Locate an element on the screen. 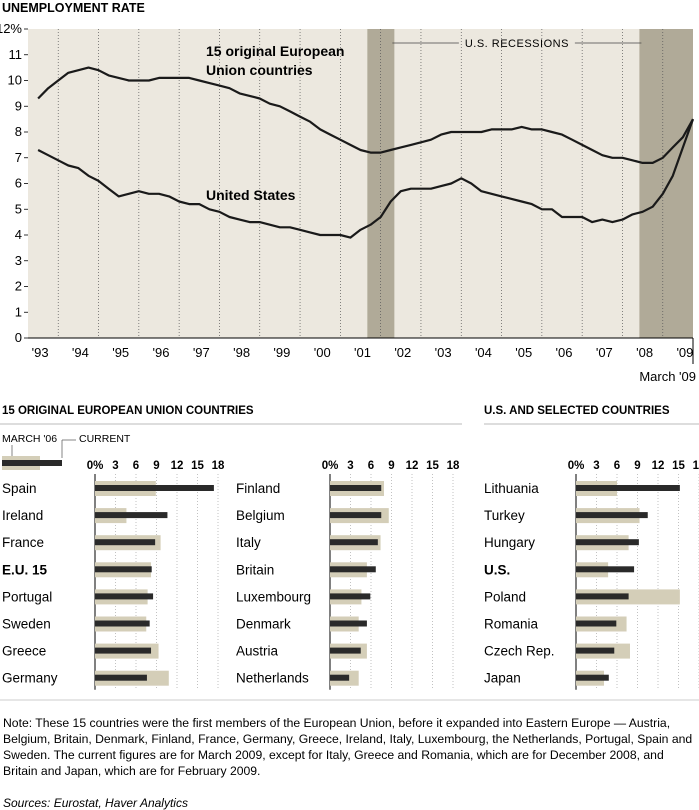 The width and height of the screenshot is (699, 810). x-tick-label: '02 is located at coordinates (402, 352).